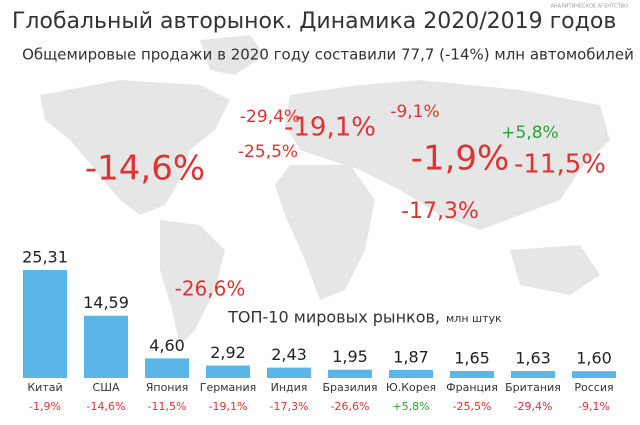  Describe the element at coordinates (533, 358) in the screenshot. I see `value-label: 1,63` at that location.